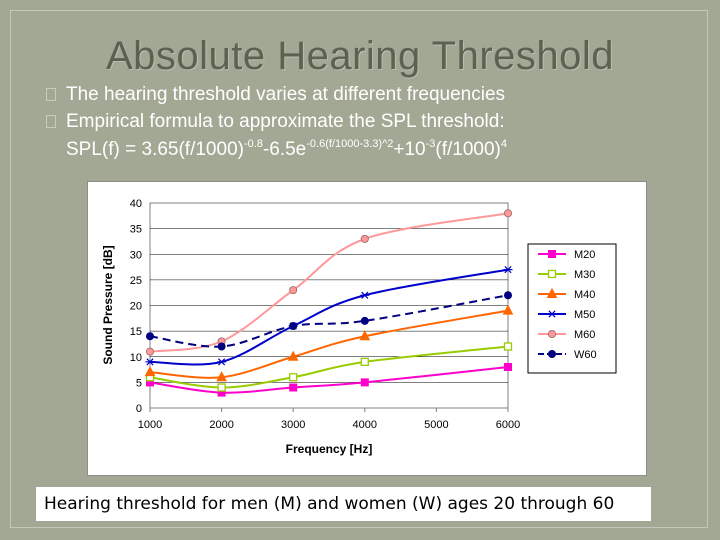 Image resolution: width=720 pixels, height=540 pixels. Describe the element at coordinates (155, 149) in the screenshot. I see `formula-part: SPL(f) = 3.65(f/1000)` at that location.